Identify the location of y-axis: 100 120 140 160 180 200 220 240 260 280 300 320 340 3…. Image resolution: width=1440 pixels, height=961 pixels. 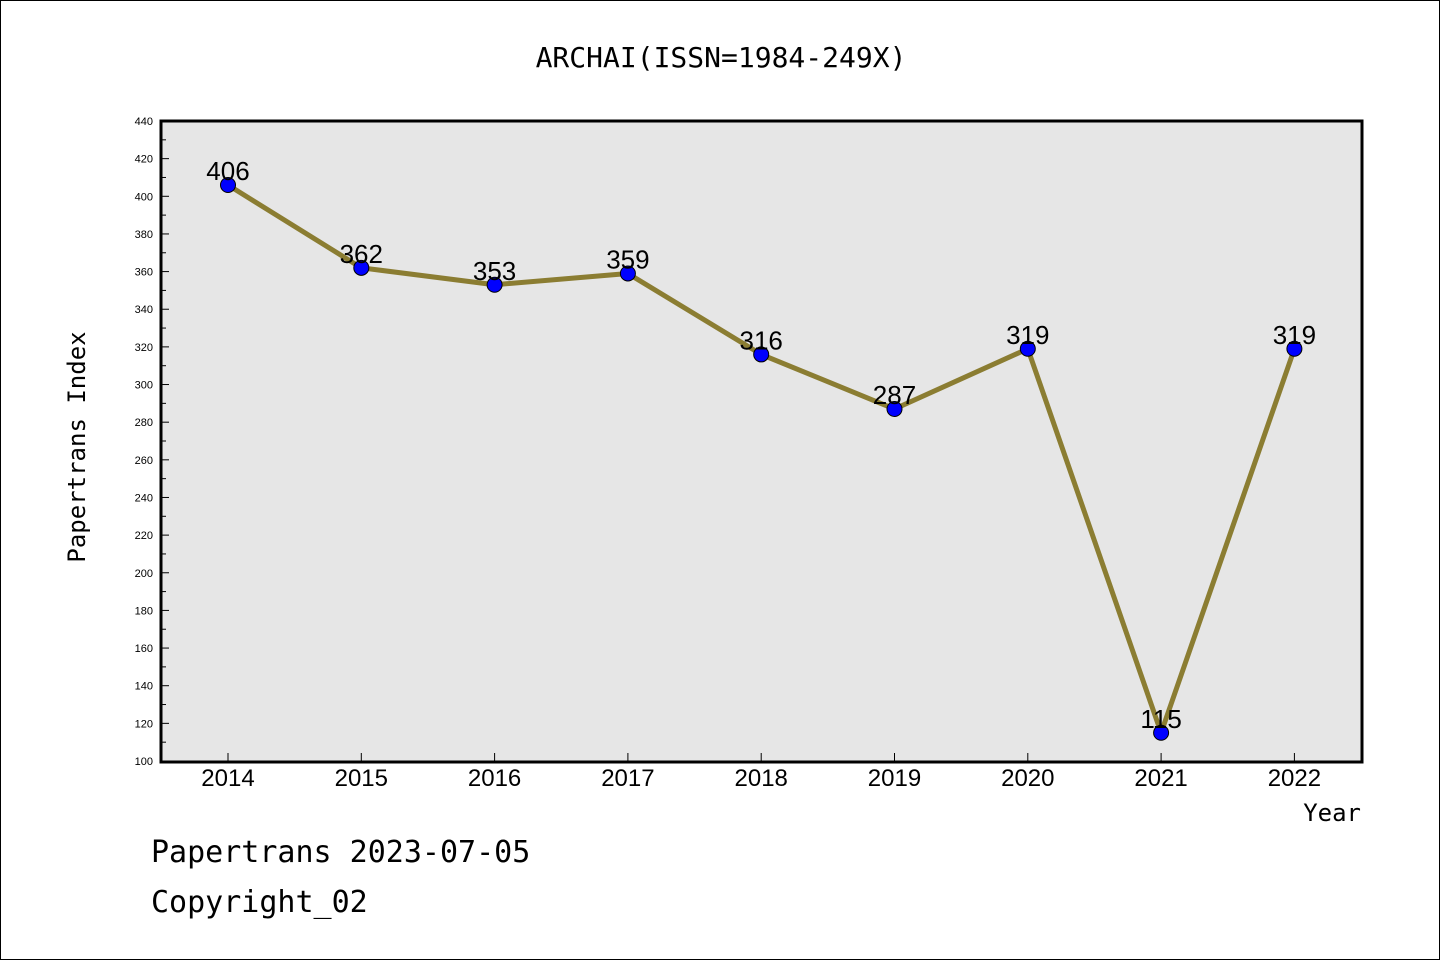
(152, 442).